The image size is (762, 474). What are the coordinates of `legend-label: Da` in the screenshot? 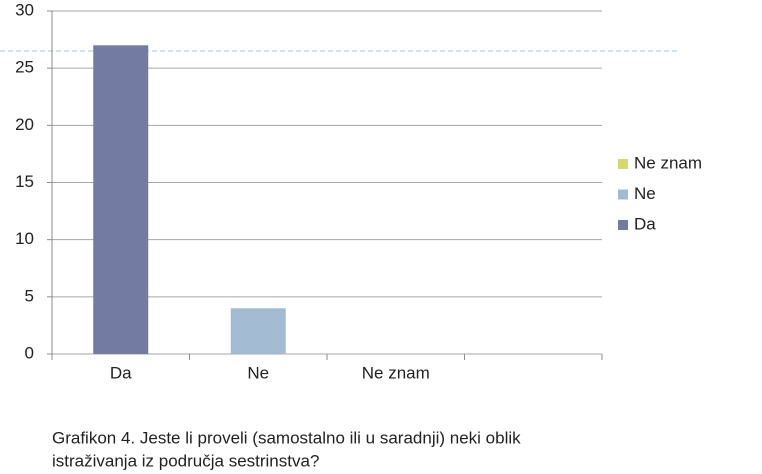 It's located at (645, 223).